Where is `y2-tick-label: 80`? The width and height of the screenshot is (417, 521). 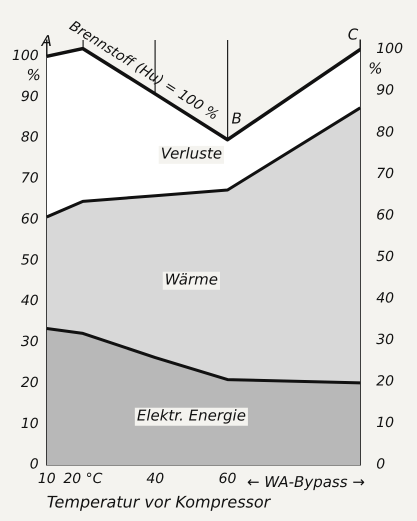
y2-tick-label: 80 is located at coordinates (385, 132).